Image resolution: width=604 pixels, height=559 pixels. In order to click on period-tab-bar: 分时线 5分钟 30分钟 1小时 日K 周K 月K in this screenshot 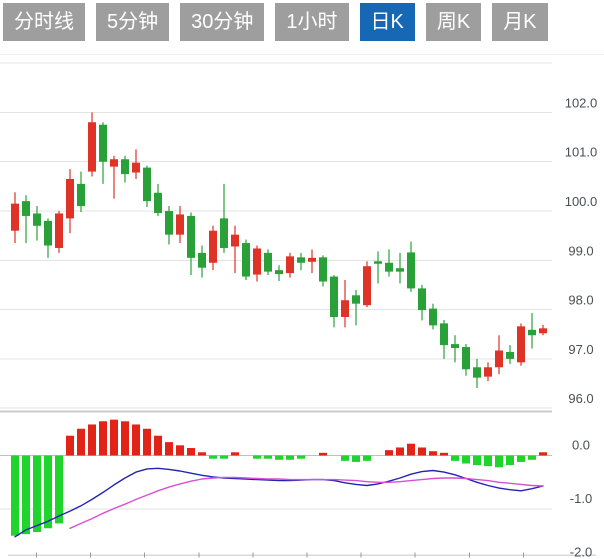, I will do `click(302, 27)`.